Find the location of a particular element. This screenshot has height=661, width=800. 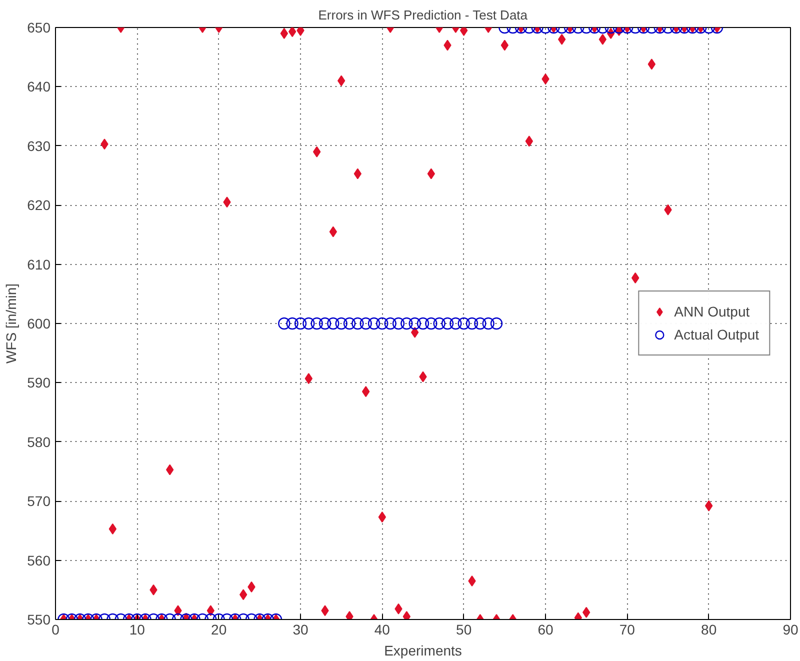

x-tick-label: 90 is located at coordinates (790, 630).